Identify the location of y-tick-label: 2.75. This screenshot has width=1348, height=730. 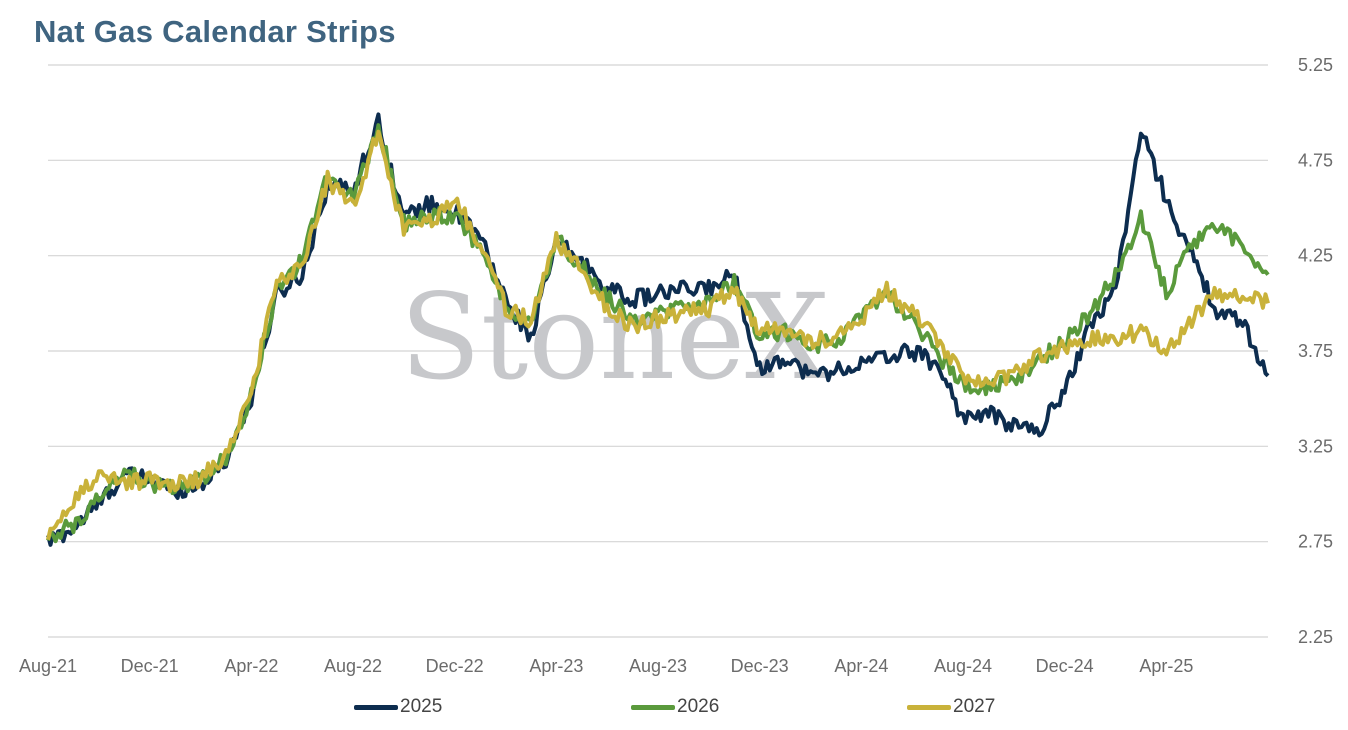
(1315, 542).